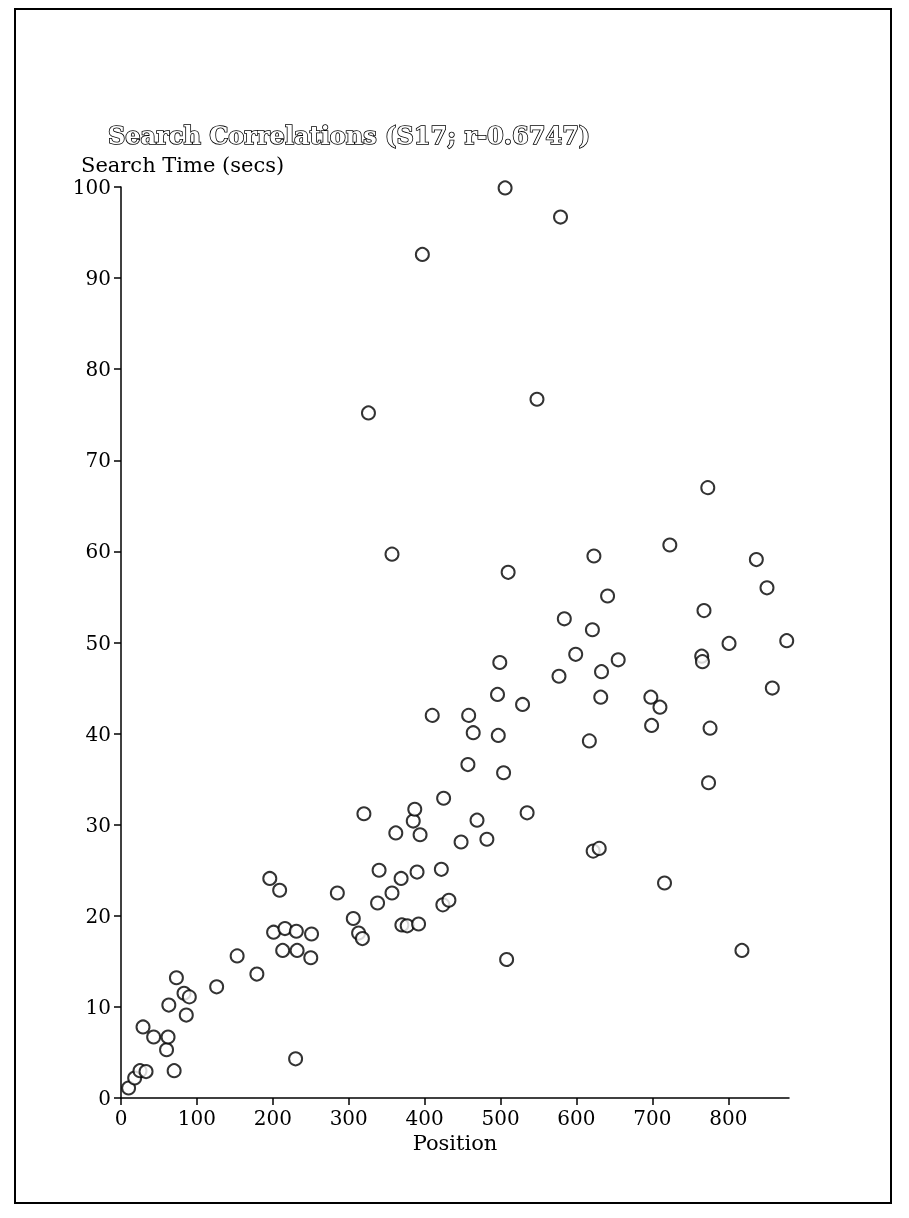 Image resolution: width=909 pixels, height=1218 pixels. Describe the element at coordinates (98, 278) in the screenshot. I see `y-tick-label: 90` at that location.